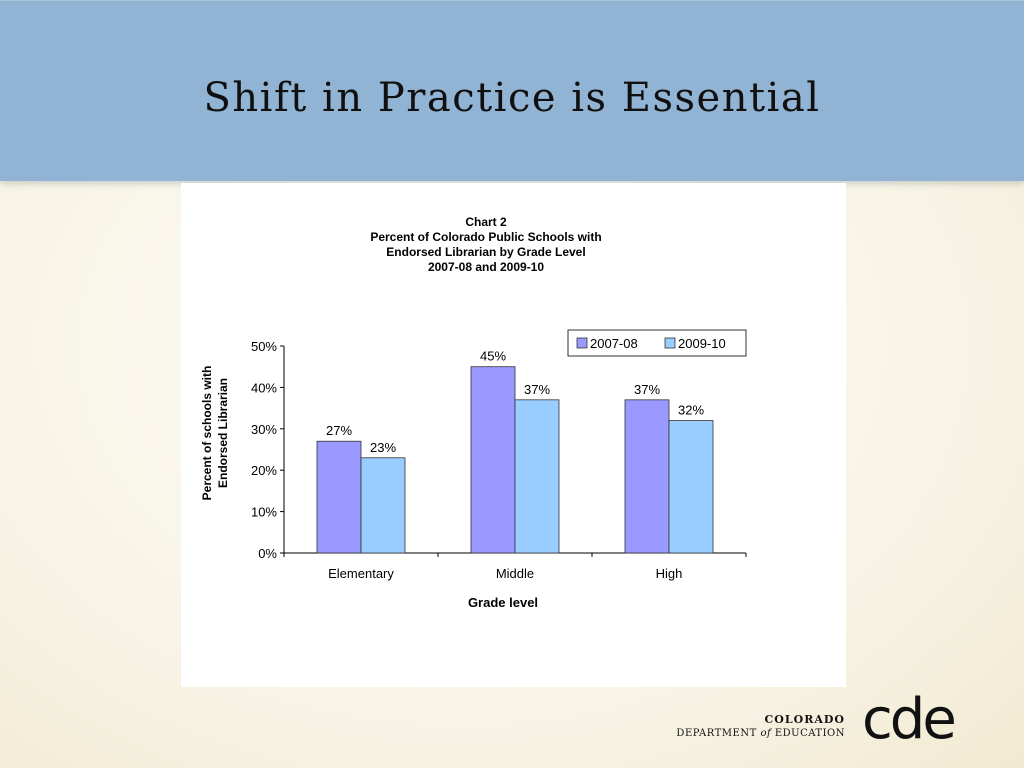  What do you see at coordinates (691, 410) in the screenshot?
I see `data-label: 32%` at bounding box center [691, 410].